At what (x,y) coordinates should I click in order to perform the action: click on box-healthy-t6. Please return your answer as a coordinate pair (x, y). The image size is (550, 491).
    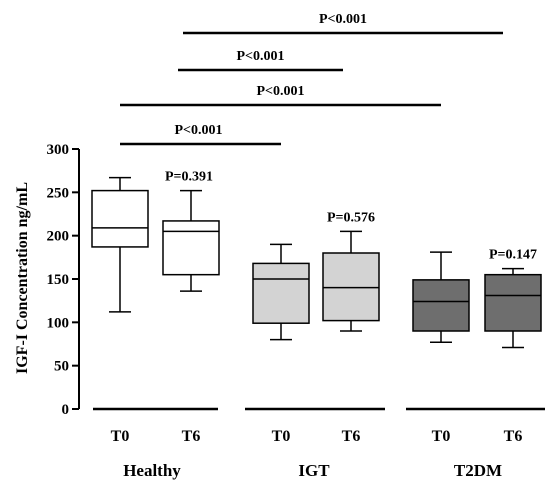
    Looking at the image, I should click on (191, 240).